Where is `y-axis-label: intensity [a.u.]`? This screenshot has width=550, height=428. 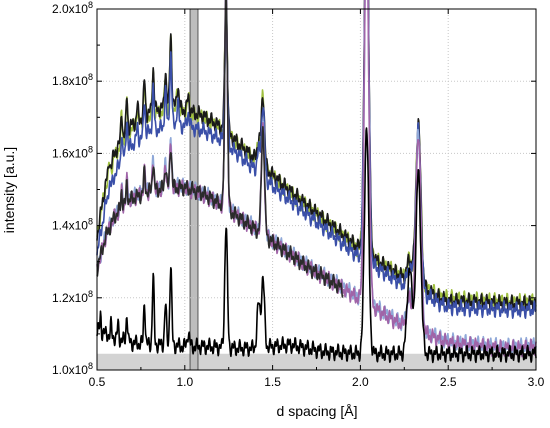 y-axis-label: intensity [a.u.] is located at coordinates (9, 190).